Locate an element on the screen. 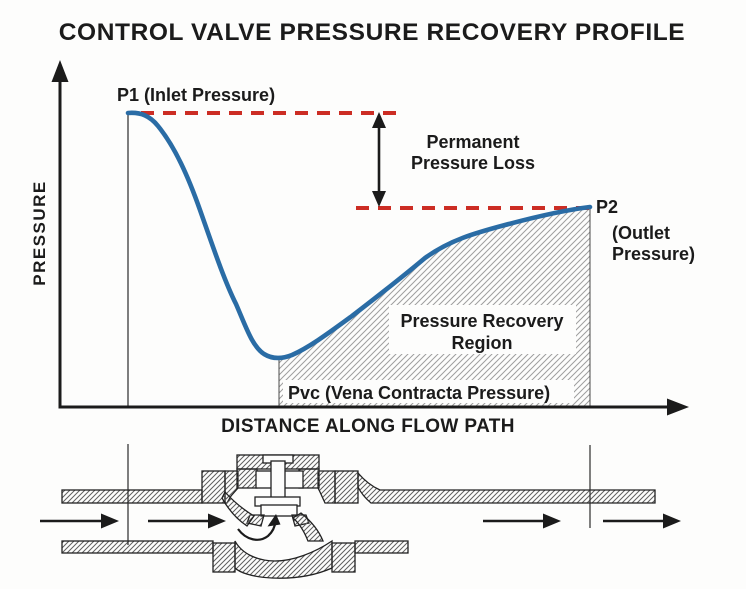 The height and width of the screenshot is (589, 746). flow-arrow-downstream is located at coordinates (522, 521).